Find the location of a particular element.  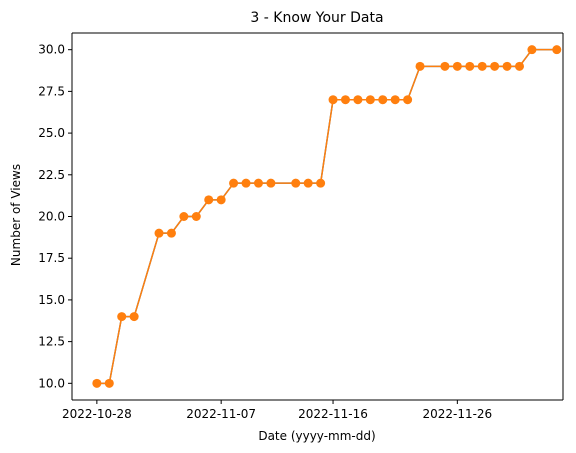

x-tick-label: 2022-10-28 is located at coordinates (97, 414).